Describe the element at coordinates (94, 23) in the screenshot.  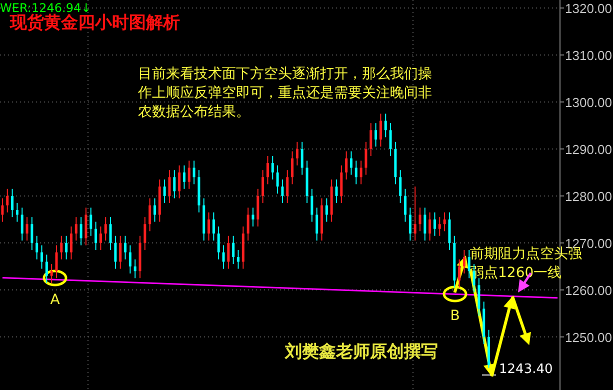
I see `text: 现货黄金四小时图解析` at that location.